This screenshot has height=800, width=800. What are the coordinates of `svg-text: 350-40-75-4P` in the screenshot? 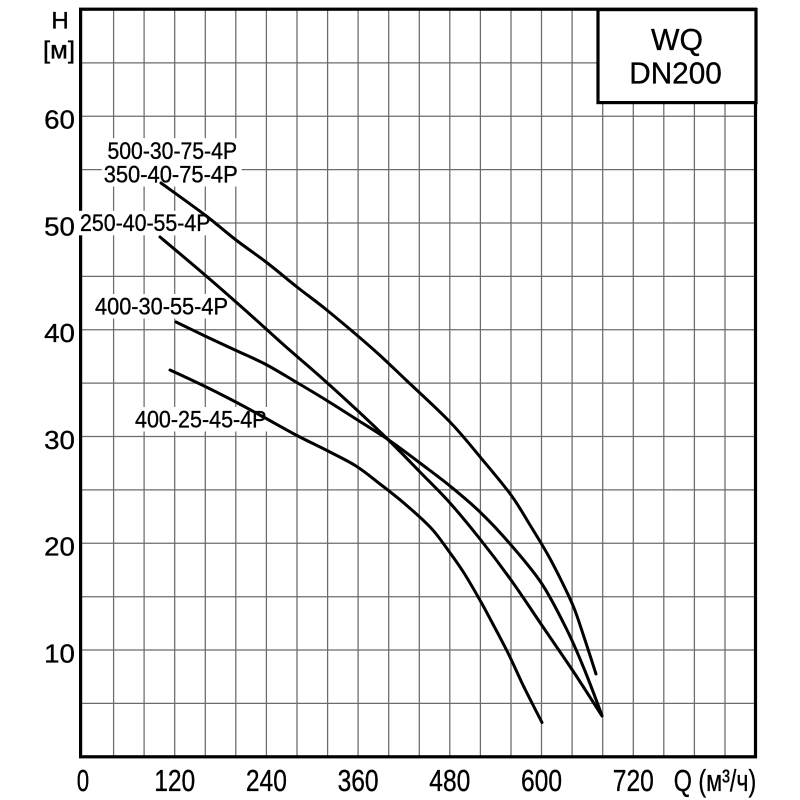 It's located at (171, 175).